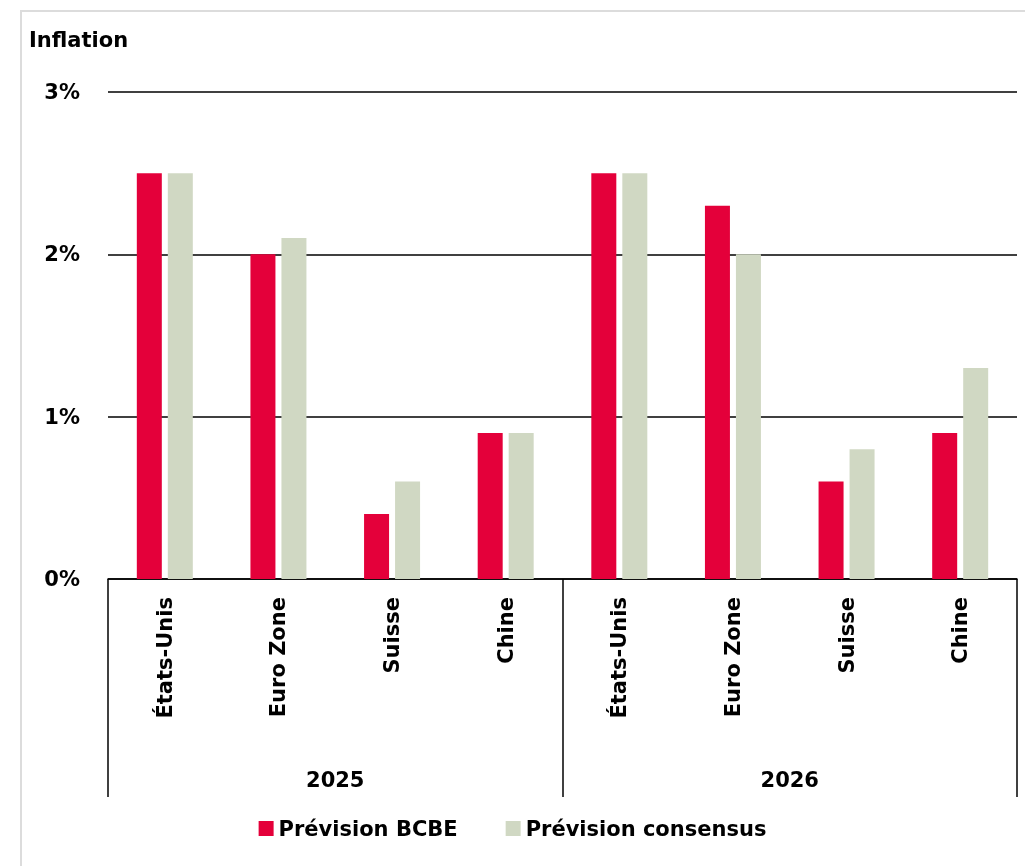 The image size is (1025, 866). Describe the element at coordinates (646, 828) in the screenshot. I see `legend-label: Prévision consensus` at that location.